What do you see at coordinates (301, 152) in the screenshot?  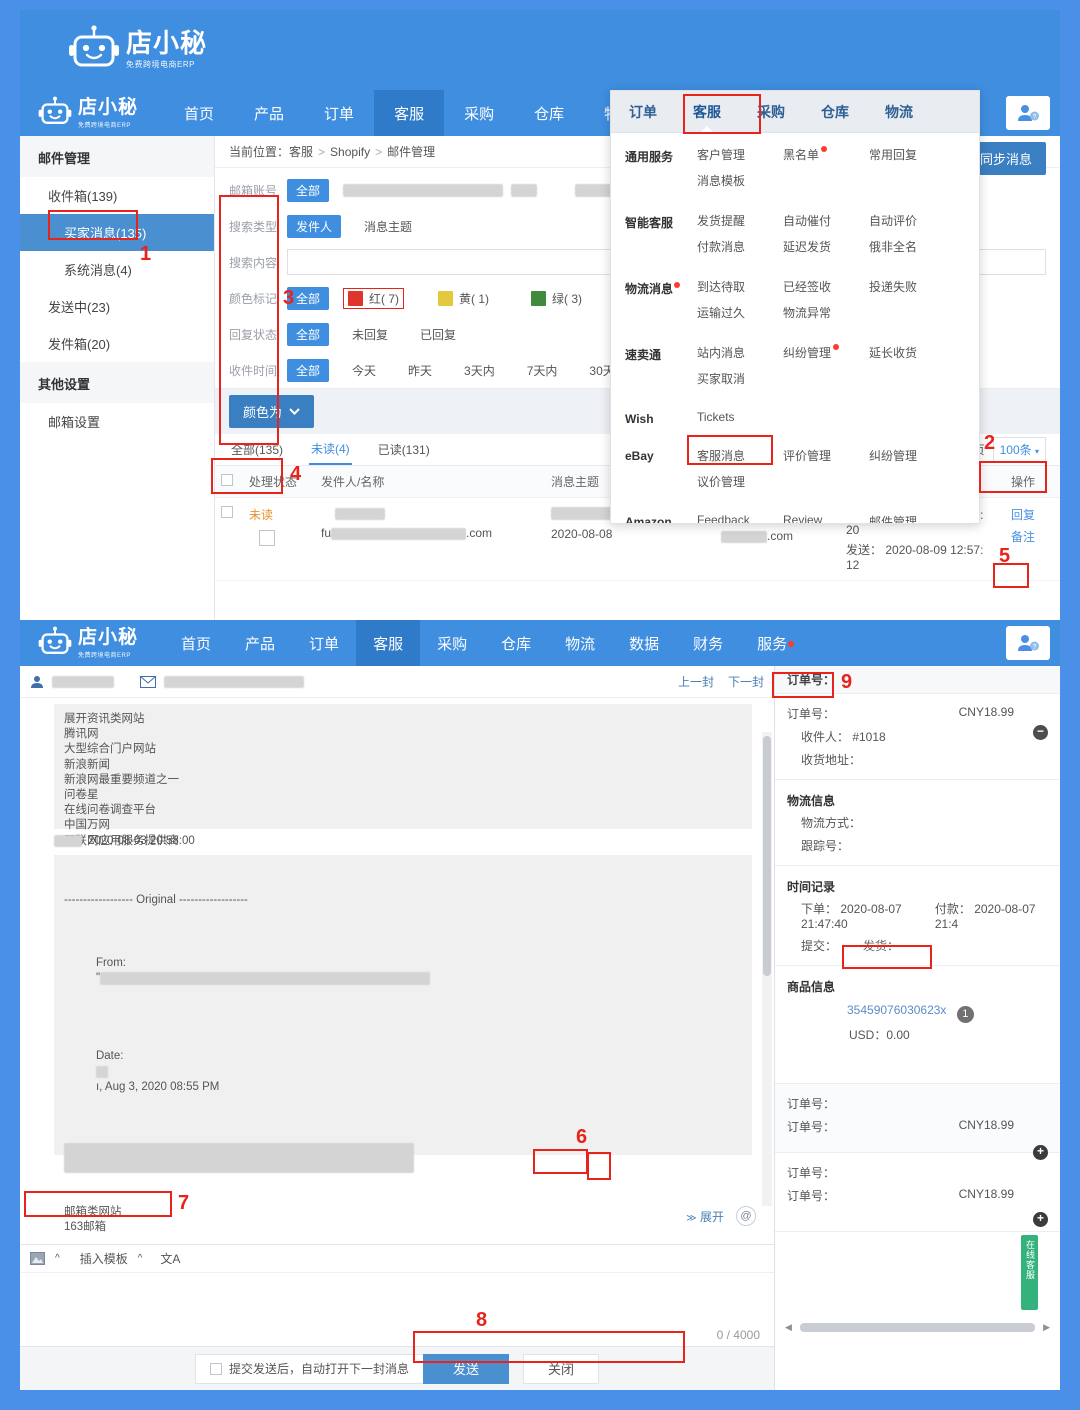 I see `breadcrumb-part-0: 客服` at bounding box center [301, 152].